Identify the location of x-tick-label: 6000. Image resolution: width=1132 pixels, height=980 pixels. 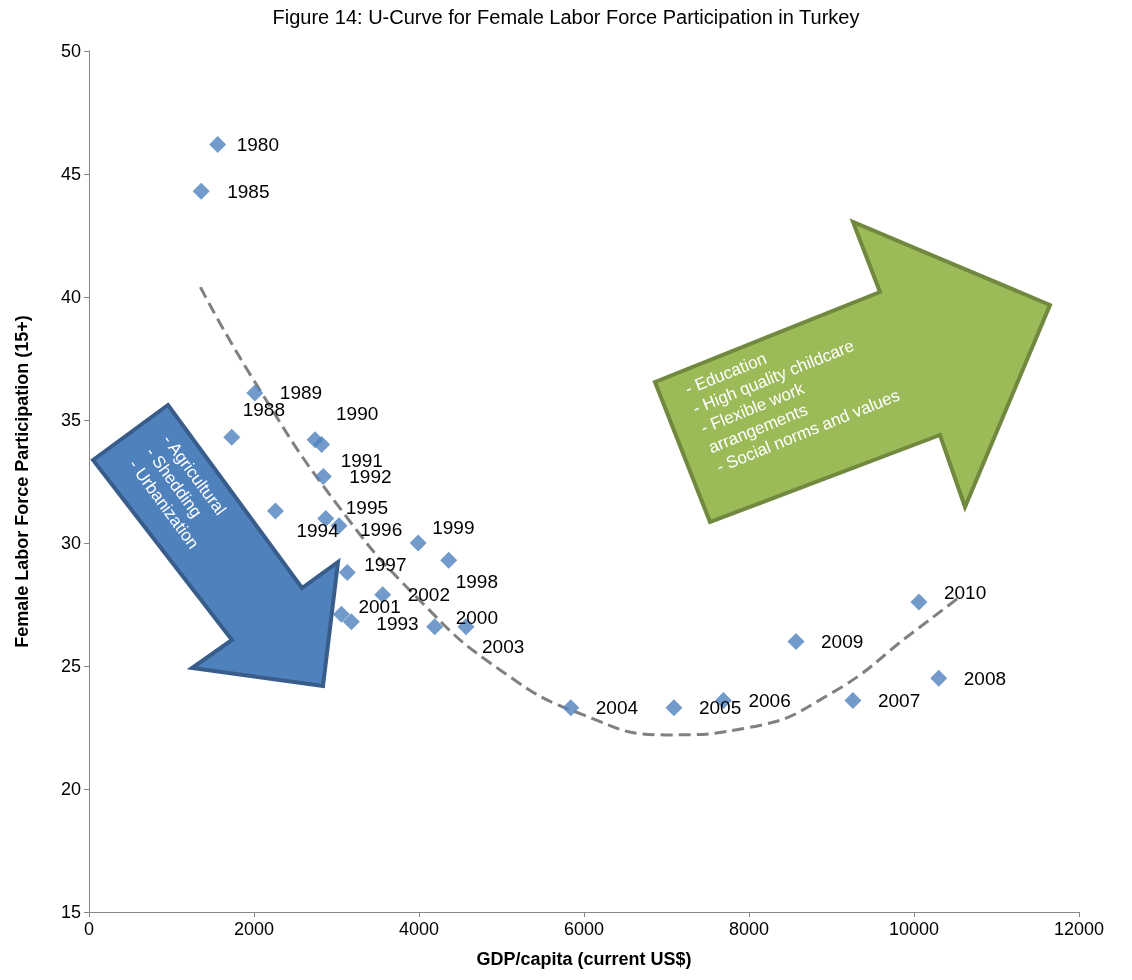
(584, 929).